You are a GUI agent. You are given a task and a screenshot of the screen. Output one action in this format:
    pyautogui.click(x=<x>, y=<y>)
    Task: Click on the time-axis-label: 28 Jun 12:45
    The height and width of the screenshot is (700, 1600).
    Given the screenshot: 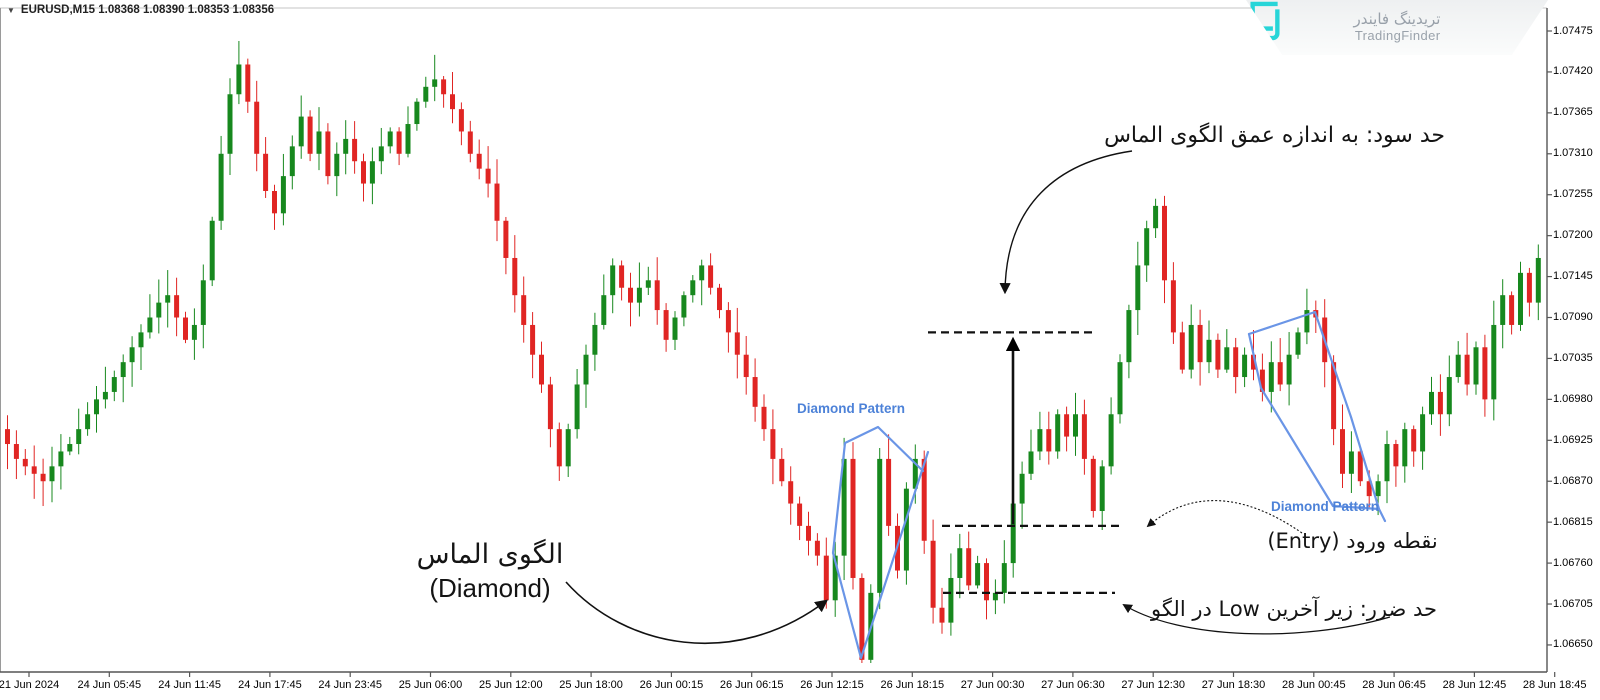 What is the action you would take?
    pyautogui.click(x=1474, y=685)
    